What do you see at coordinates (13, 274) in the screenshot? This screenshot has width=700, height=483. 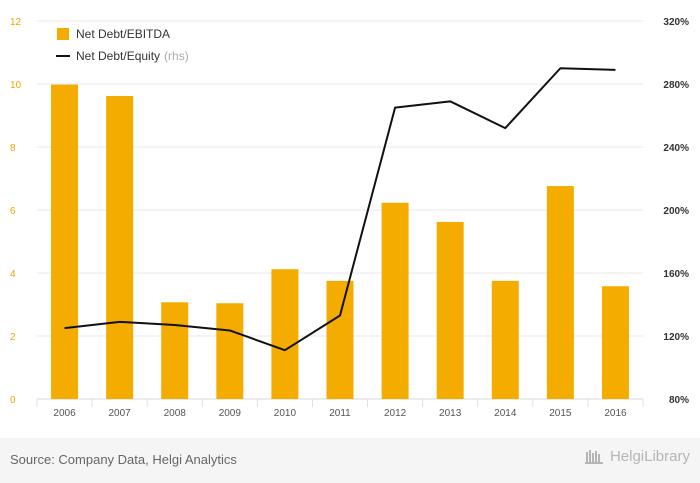 I see `left-tick-label: 4` at bounding box center [13, 274].